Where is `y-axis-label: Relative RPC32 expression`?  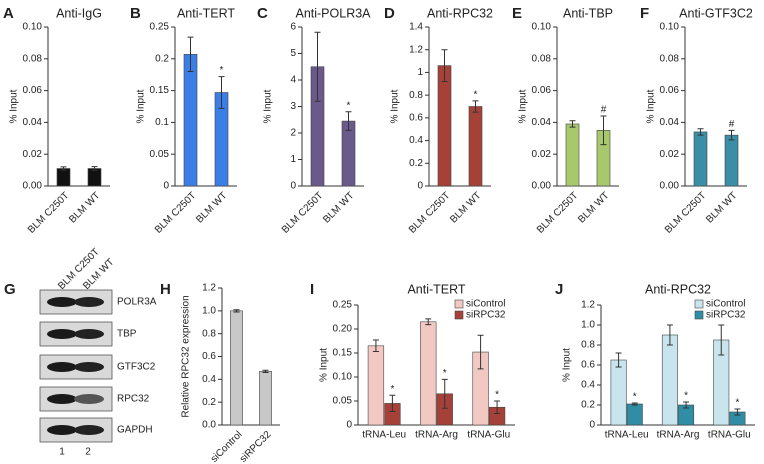 y-axis-label: Relative RPC32 expression is located at coordinates (186, 356).